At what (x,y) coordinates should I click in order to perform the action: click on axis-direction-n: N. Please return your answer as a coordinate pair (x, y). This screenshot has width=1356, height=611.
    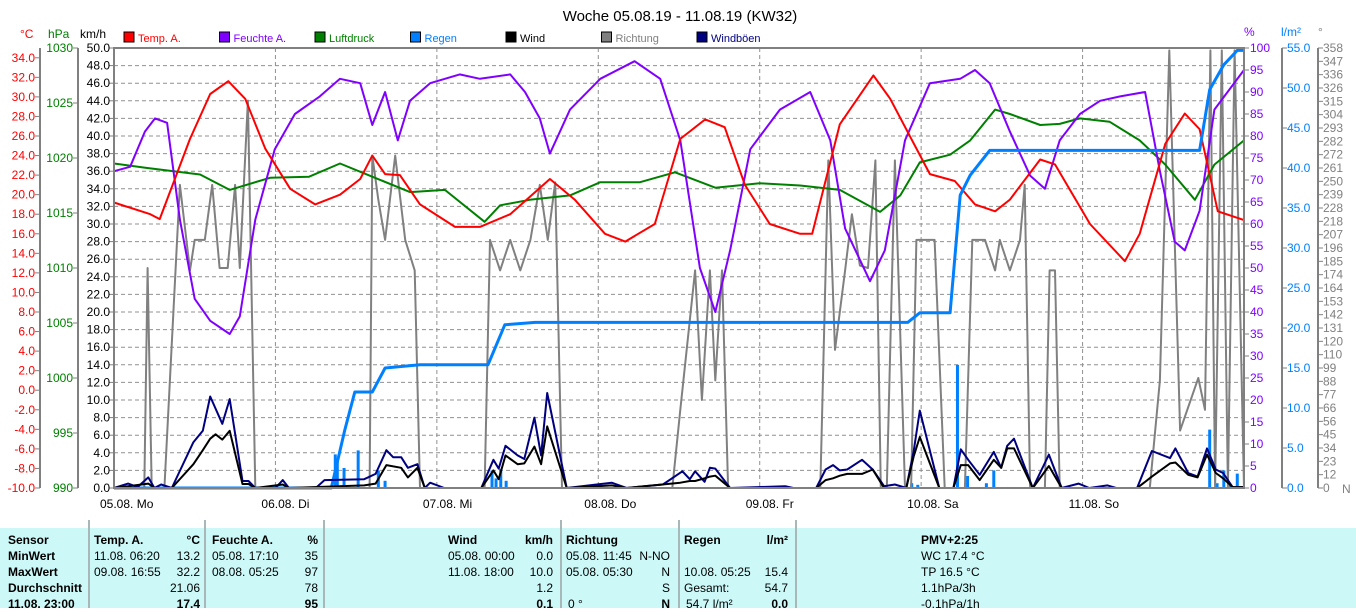
    Looking at the image, I should click on (1346, 489).